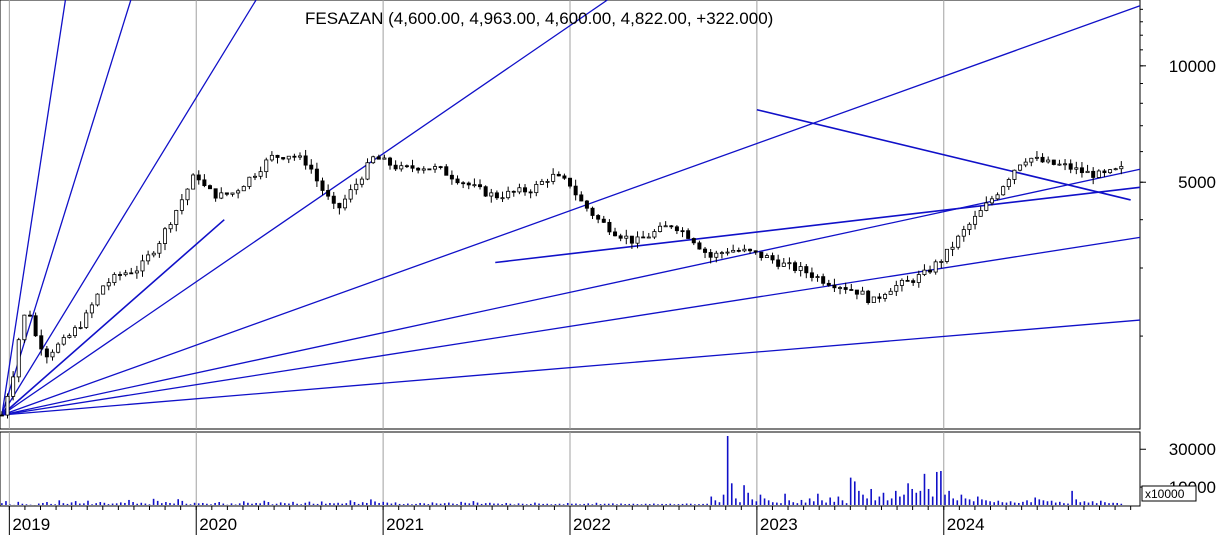 Image resolution: width=1220 pixels, height=535 pixels. I want to click on volume-tick-label-0: 30000, so click(1192, 449).